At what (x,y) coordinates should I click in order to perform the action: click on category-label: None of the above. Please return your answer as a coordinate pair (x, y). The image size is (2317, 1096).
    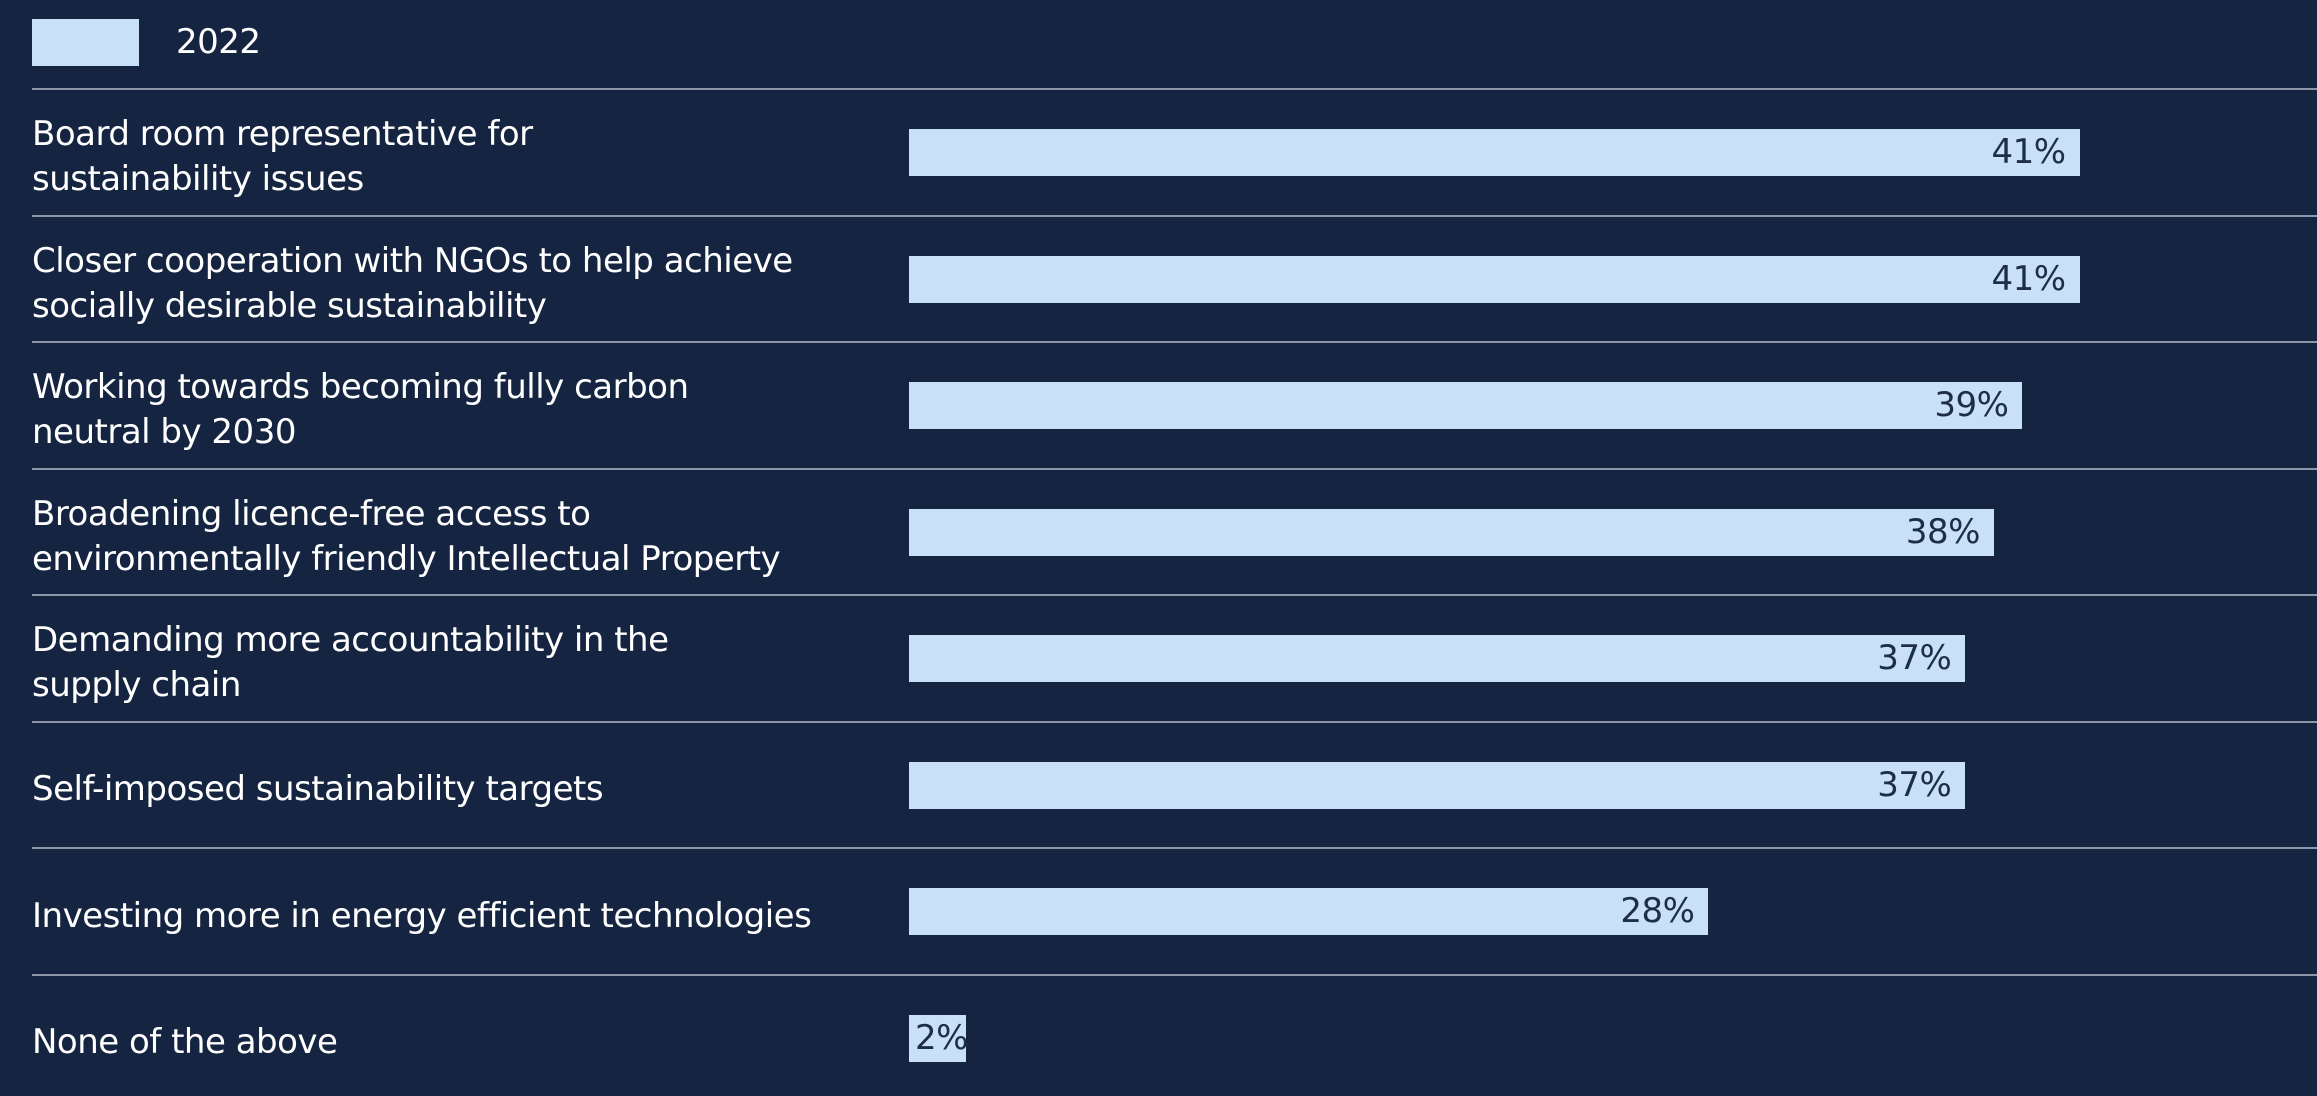
    Looking at the image, I should click on (185, 1042).